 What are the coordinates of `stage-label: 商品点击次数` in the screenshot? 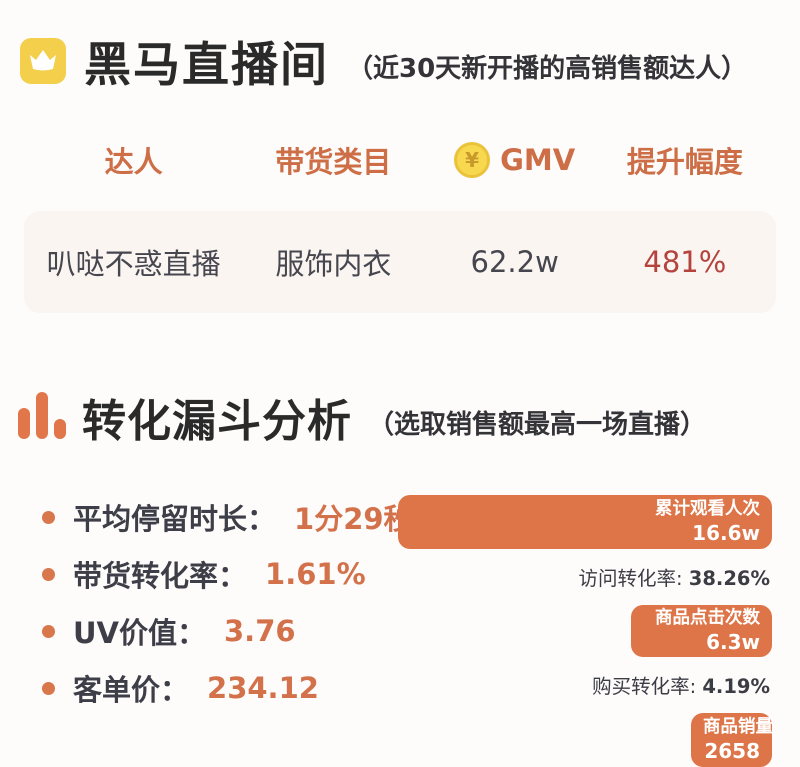 It's located at (707, 618).